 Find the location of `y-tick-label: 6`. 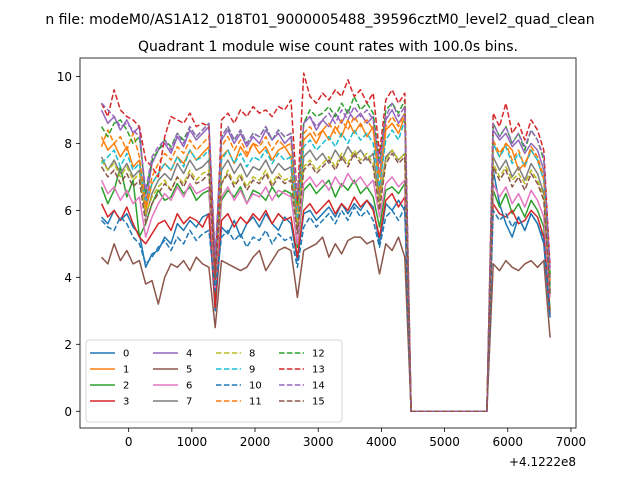

y-tick-label: 6 is located at coordinates (68, 211).